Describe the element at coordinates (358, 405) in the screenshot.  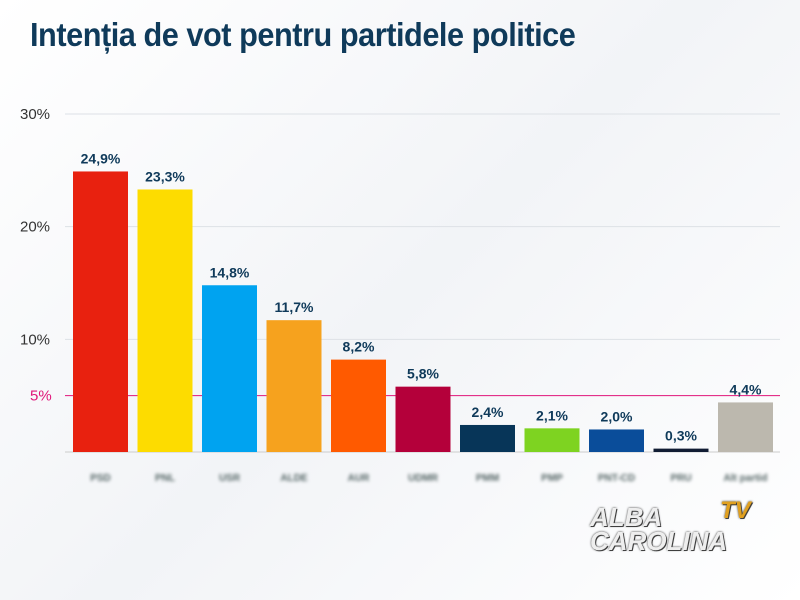
I see `bar-aur` at that location.